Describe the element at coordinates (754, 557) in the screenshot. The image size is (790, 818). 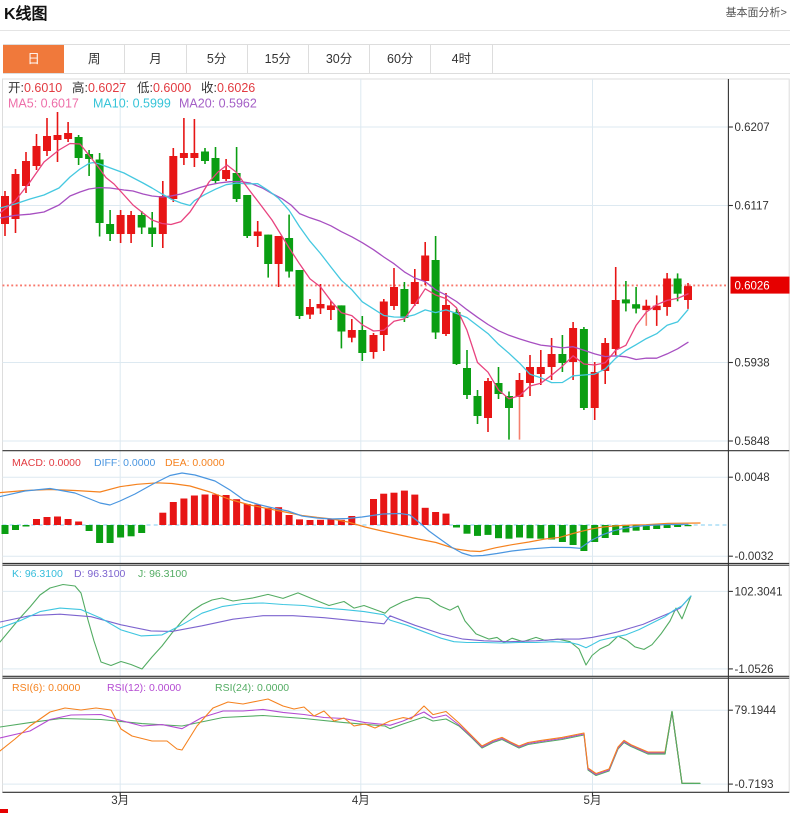
I see `svg-text: -0.0032` at that location.